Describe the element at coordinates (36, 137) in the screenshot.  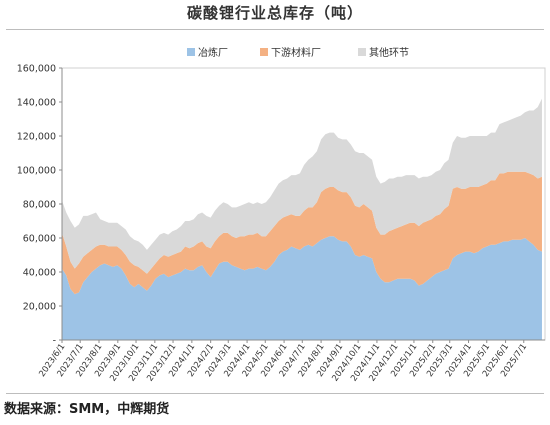
I see `y-tick-label: 120,000` at that location.